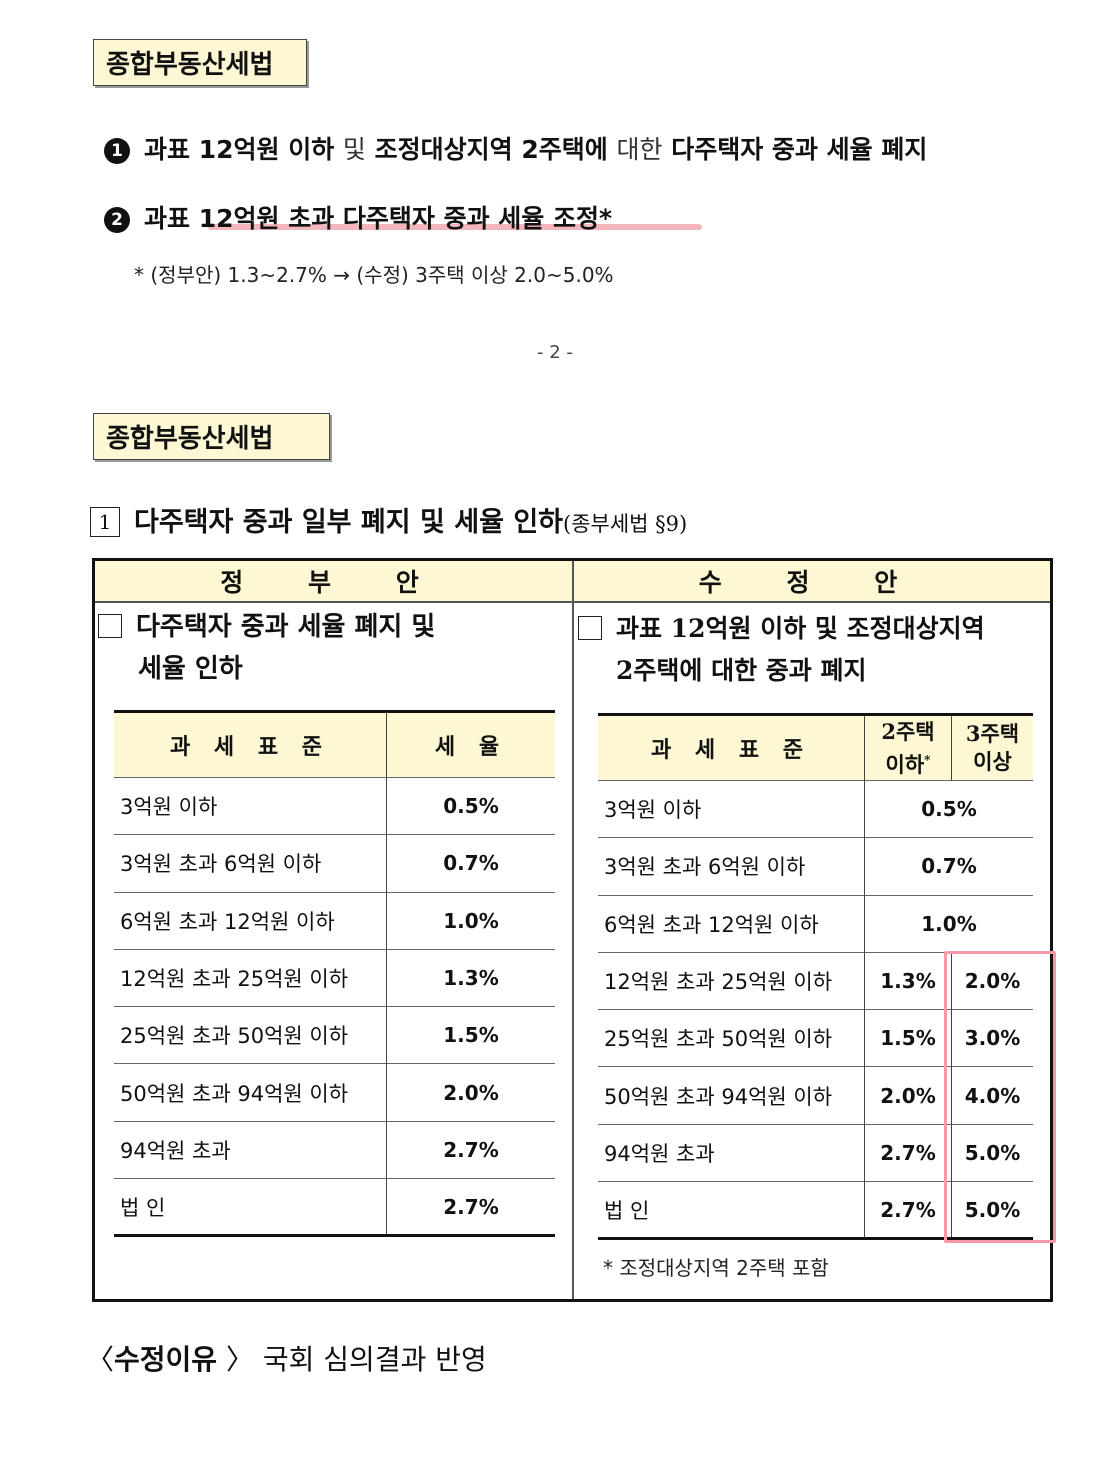 Image resolution: width=1120 pixels, height=1460 pixels. What do you see at coordinates (491, 149) in the screenshot?
I see `item-1-part: 조정대상지역 2주택에` at bounding box center [491, 149].